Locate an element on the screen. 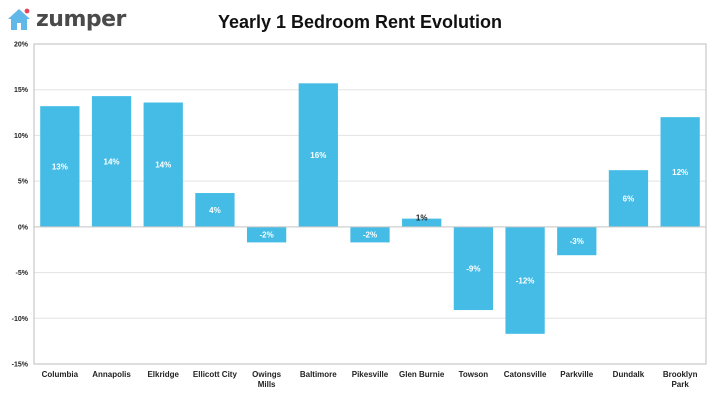 The height and width of the screenshot is (405, 720). category-label: Elkridge is located at coordinates (163, 374).